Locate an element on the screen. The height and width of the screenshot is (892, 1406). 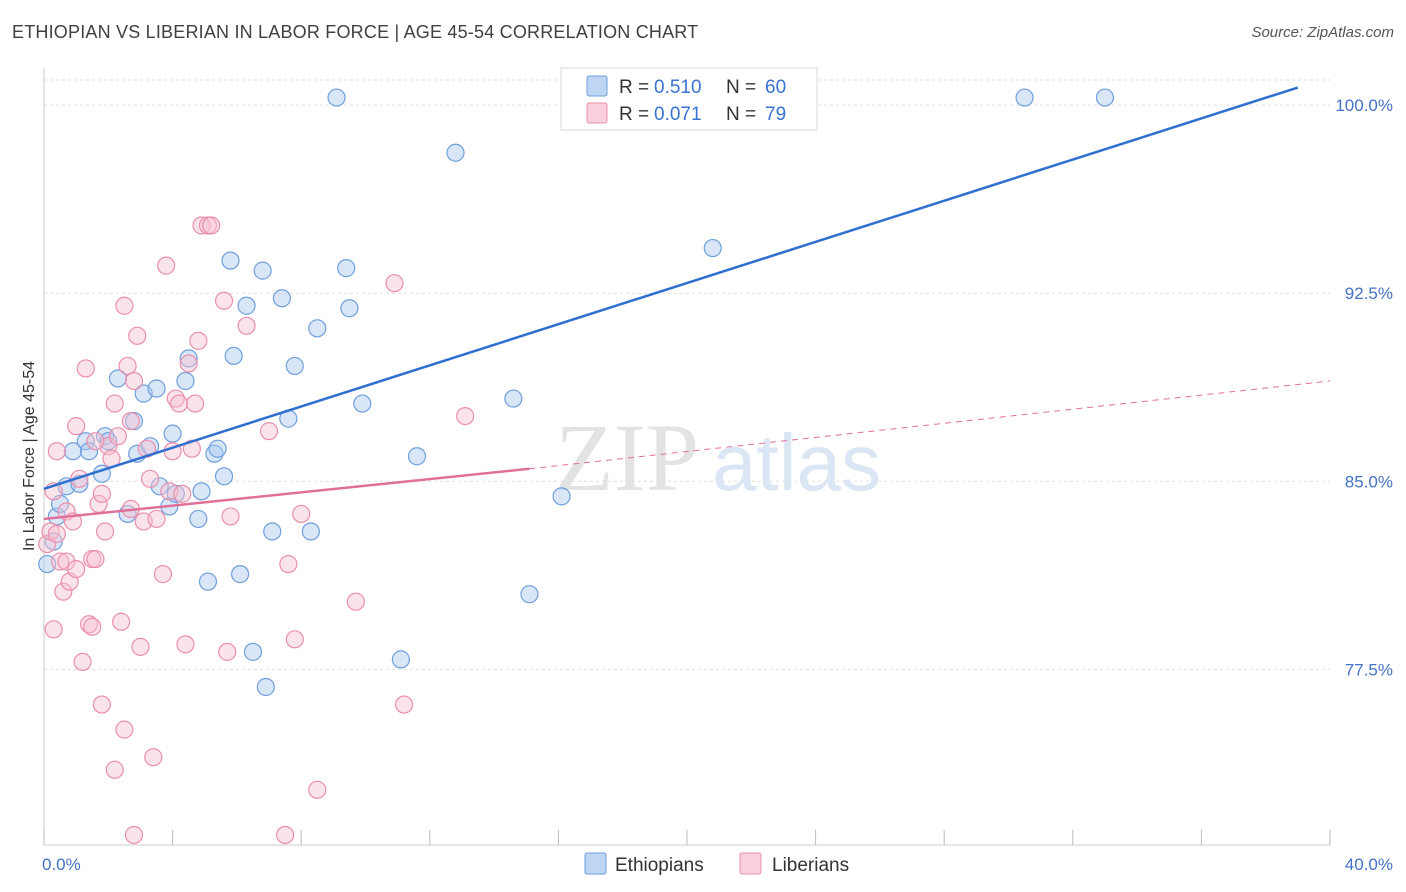
stats-legend-n-label-liberians: N = is located at coordinates (741, 114).